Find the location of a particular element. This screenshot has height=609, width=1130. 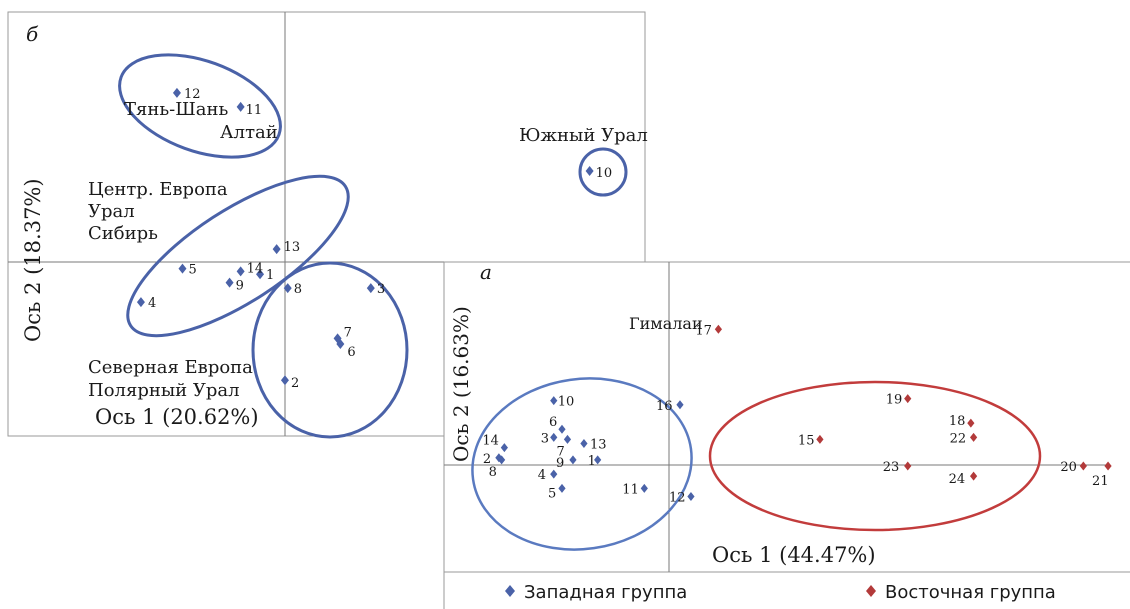

legend-eastern-marker is located at coordinates (871, 591).